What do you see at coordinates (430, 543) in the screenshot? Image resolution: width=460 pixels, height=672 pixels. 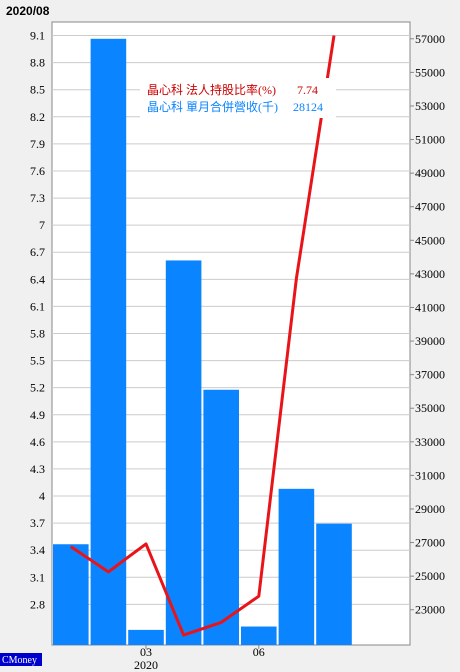 I see `right-tick-label: 27000` at bounding box center [430, 543].